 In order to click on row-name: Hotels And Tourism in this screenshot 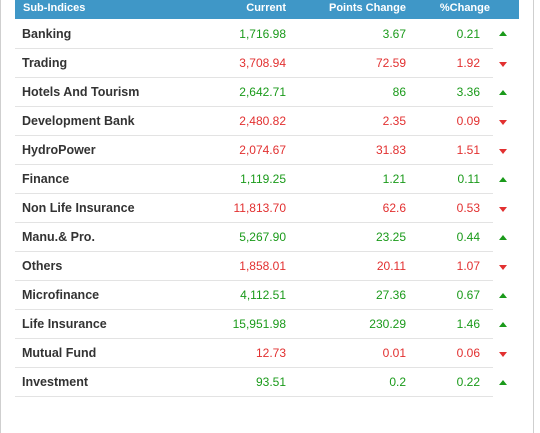, I will do `click(81, 92)`.